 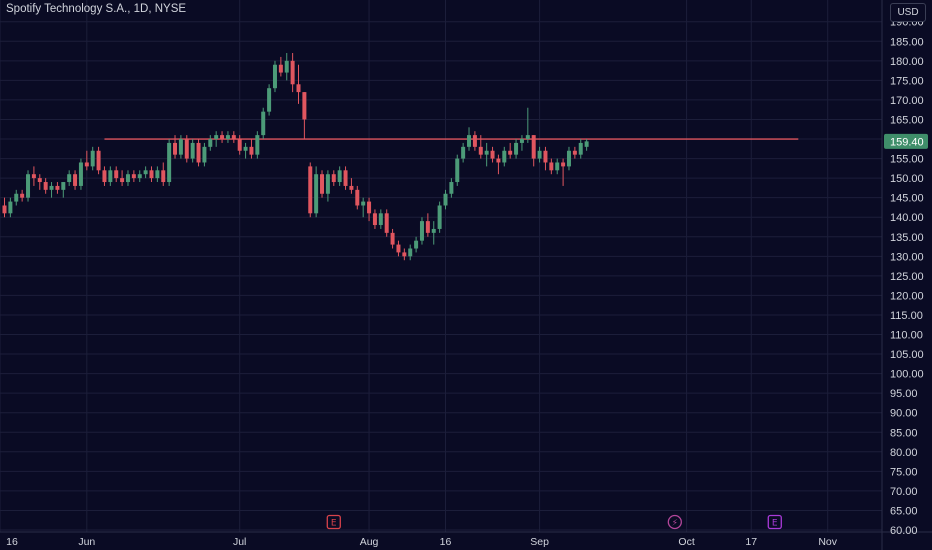 What do you see at coordinates (369, 542) in the screenshot?
I see `x-tick-label: Aug` at bounding box center [369, 542].